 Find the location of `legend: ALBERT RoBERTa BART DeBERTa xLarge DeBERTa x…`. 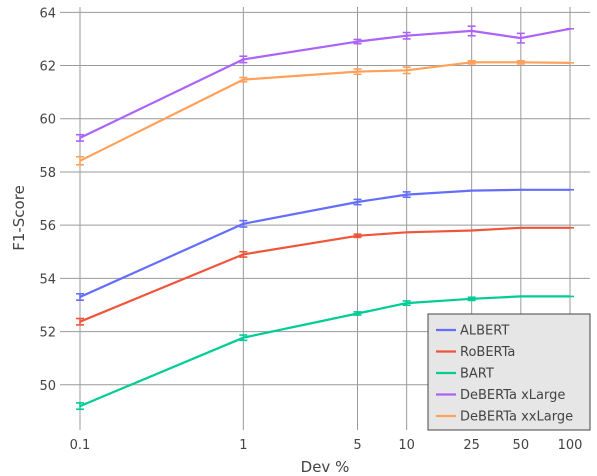

legend: ALBERT RoBERTa BART DeBERTa xLarge DeBERTa x… is located at coordinates (509, 372).